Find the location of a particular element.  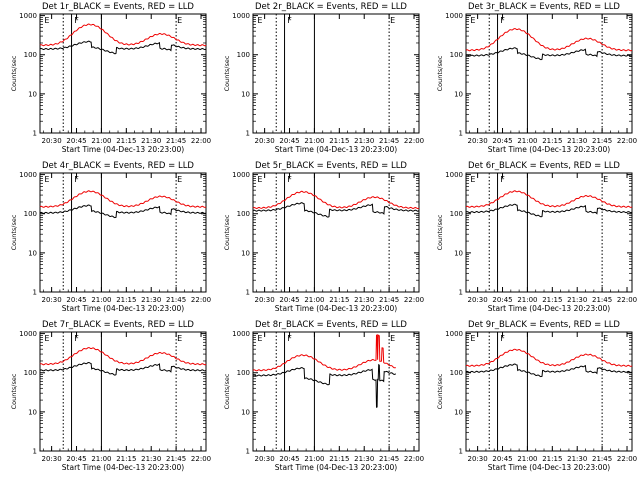

chart-title: Det 2r_BLACK = Events, RED = LLD is located at coordinates (331, 7).